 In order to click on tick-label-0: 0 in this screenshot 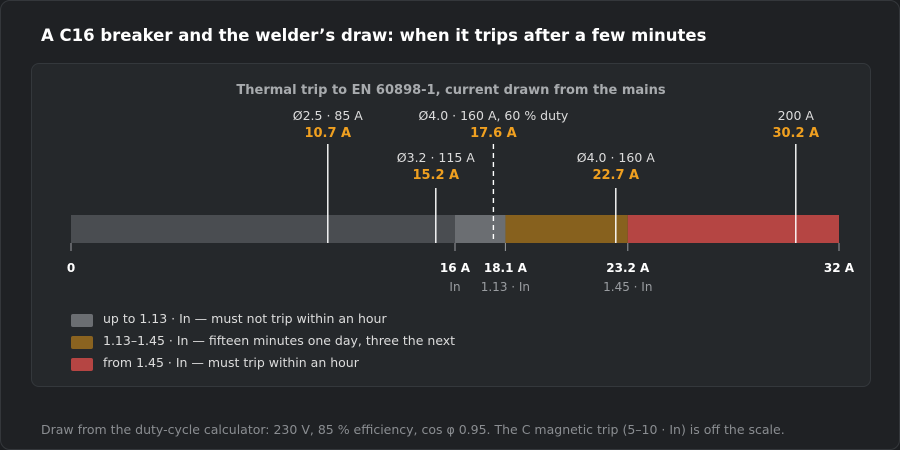, I will do `click(71, 268)`.